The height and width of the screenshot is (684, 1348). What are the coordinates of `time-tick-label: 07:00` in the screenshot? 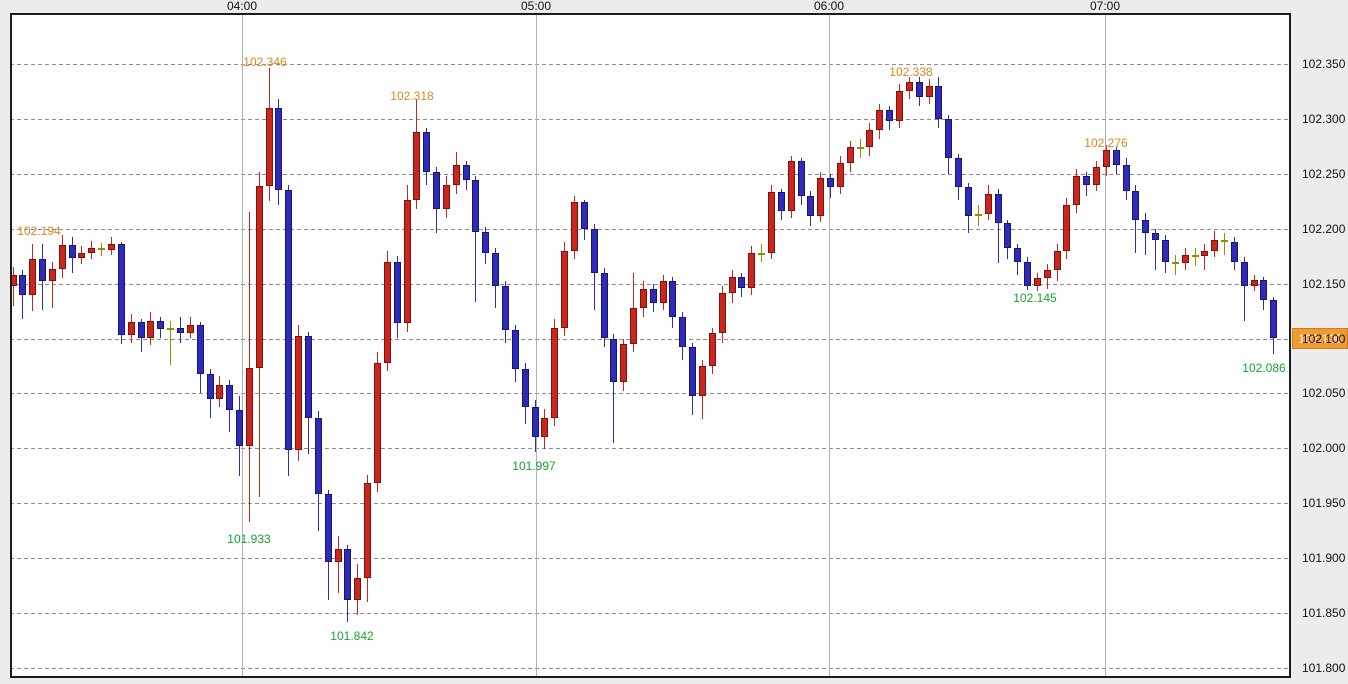 It's located at (1105, 6).